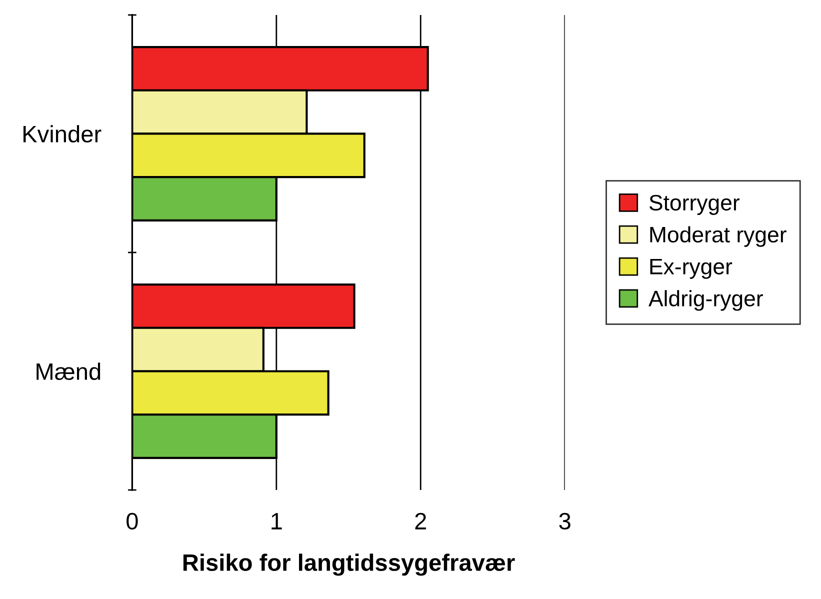  Describe the element at coordinates (68, 371) in the screenshot. I see `y-tick-label: Mænd` at that location.